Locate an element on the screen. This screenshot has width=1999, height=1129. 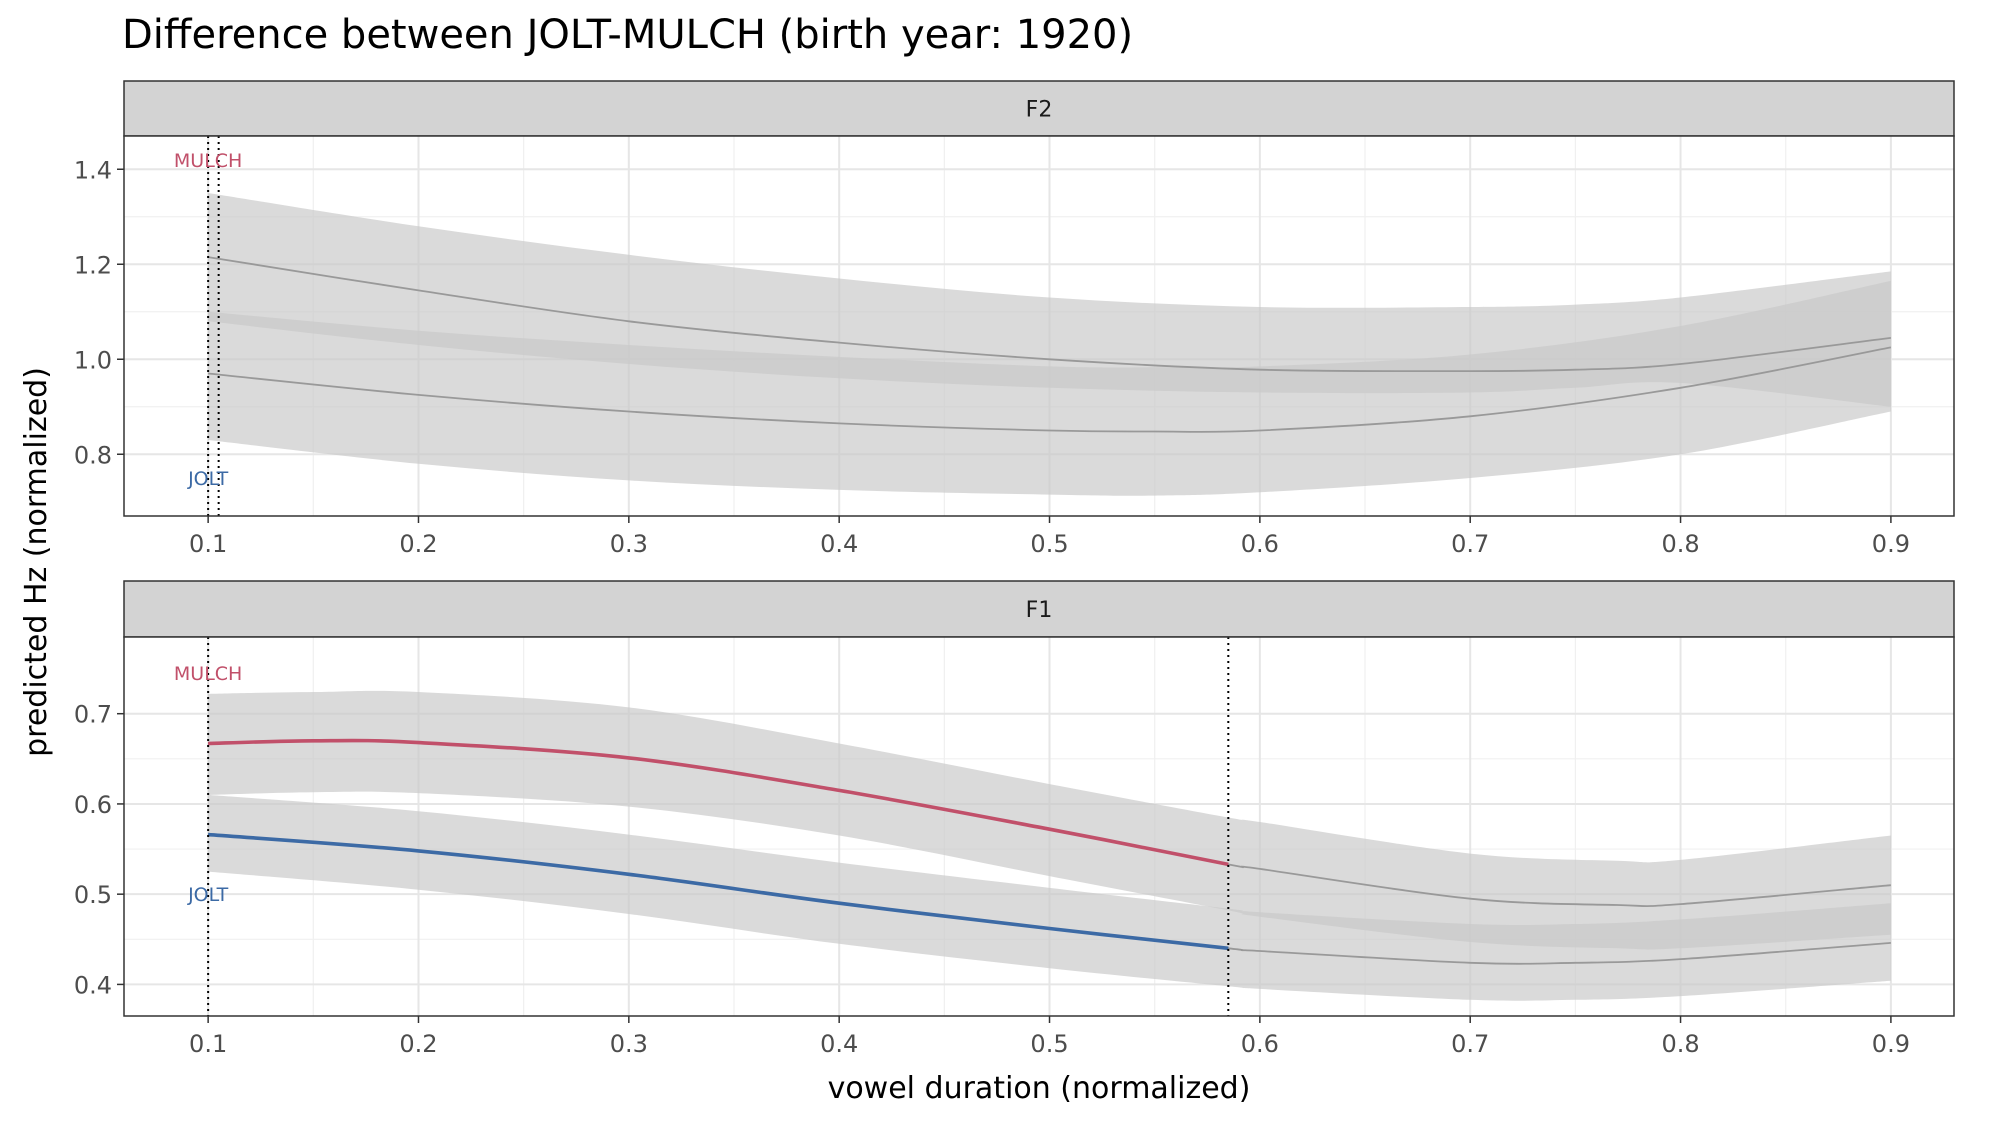
y-tick-label: 1.2 is located at coordinates (93, 265).